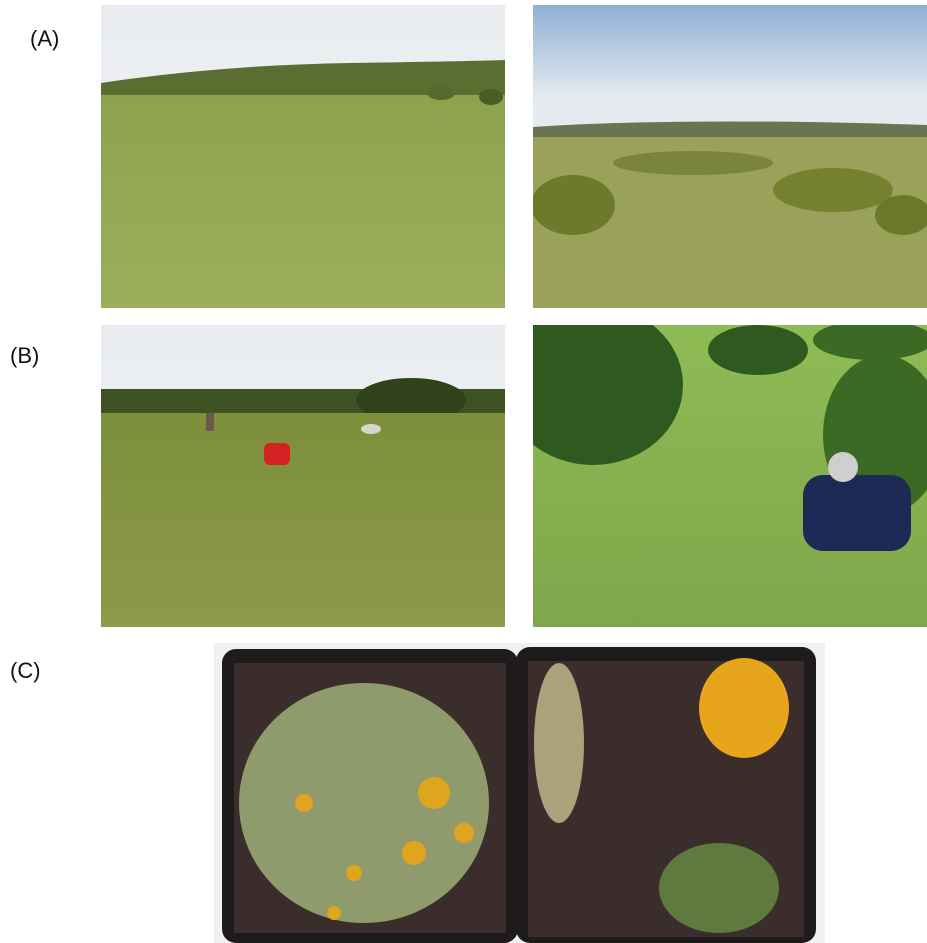  What do you see at coordinates (303, 476) in the screenshot?
I see `photo-sampling` at bounding box center [303, 476].